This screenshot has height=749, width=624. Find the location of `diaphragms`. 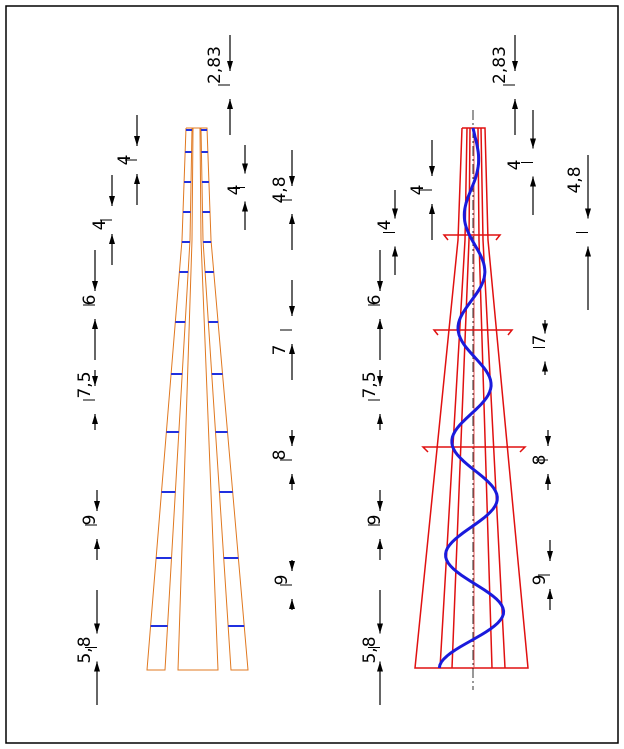

diaphragms is located at coordinates (197, 378).